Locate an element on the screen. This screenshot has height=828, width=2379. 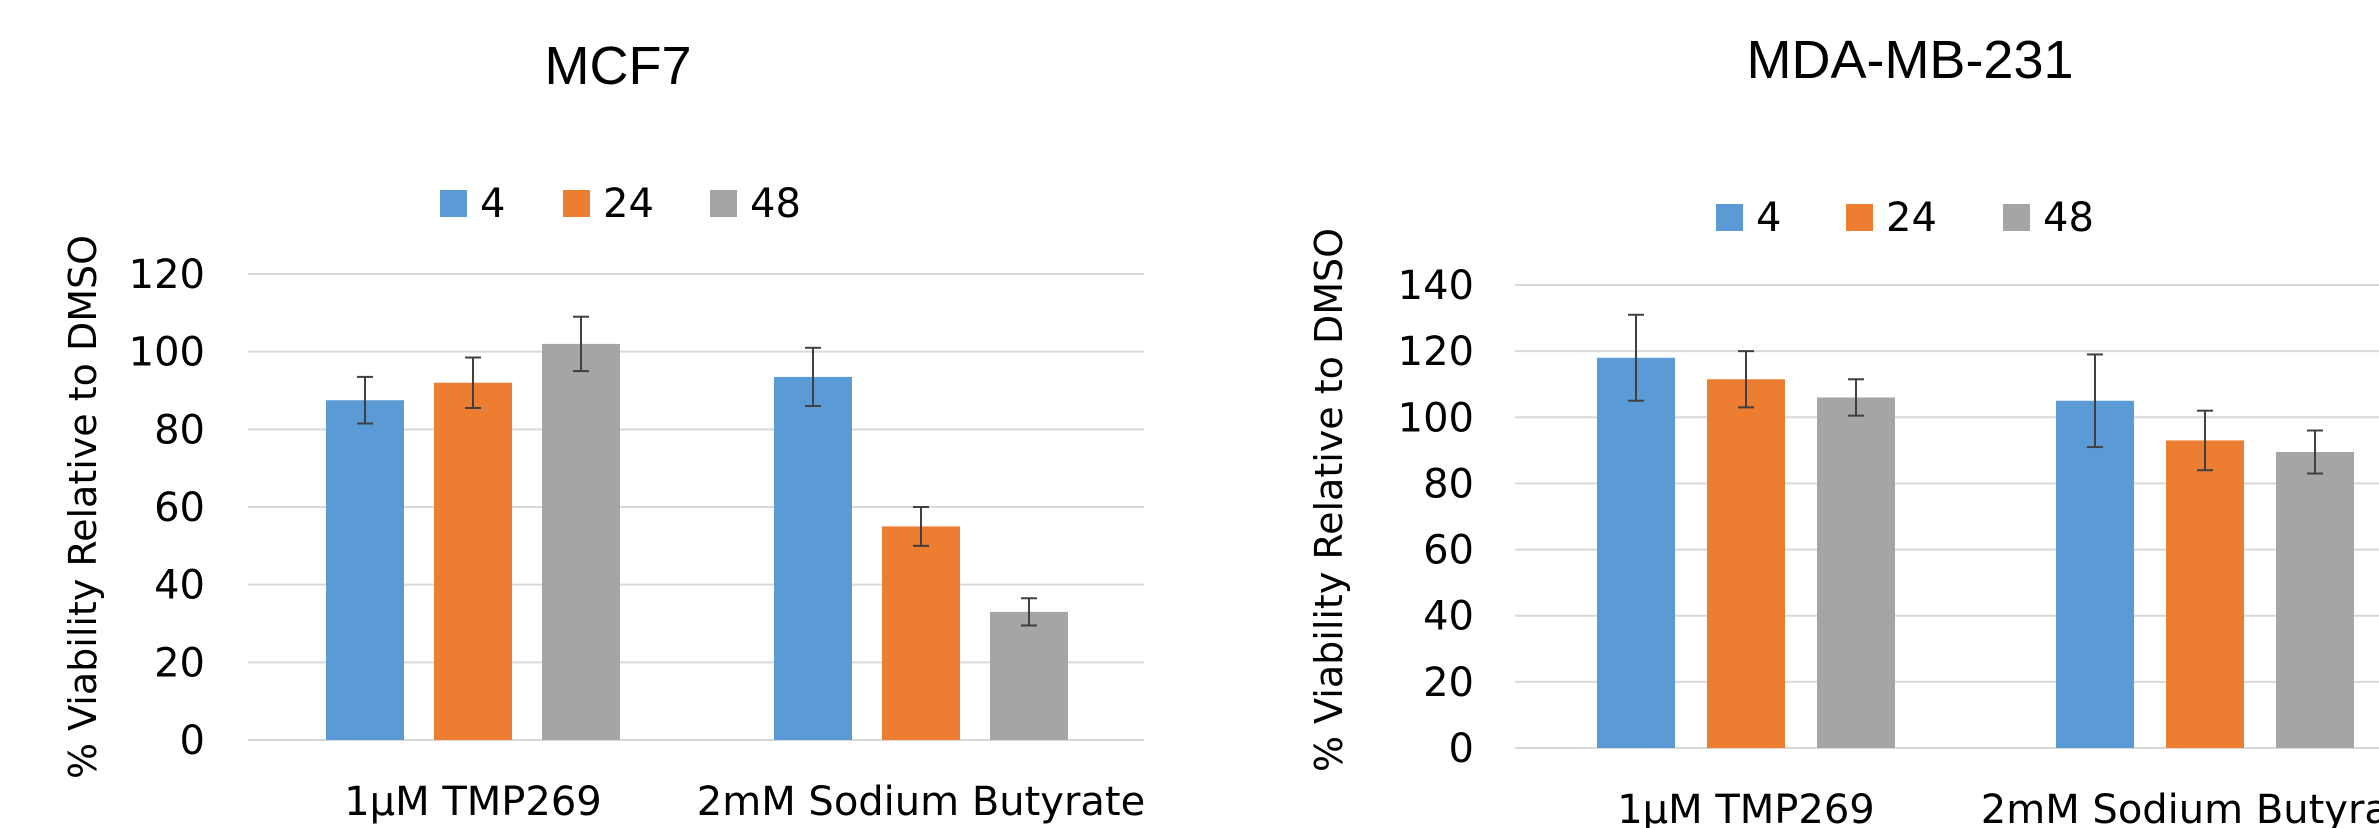
chart-title: MCF7 is located at coordinates (618, 66).